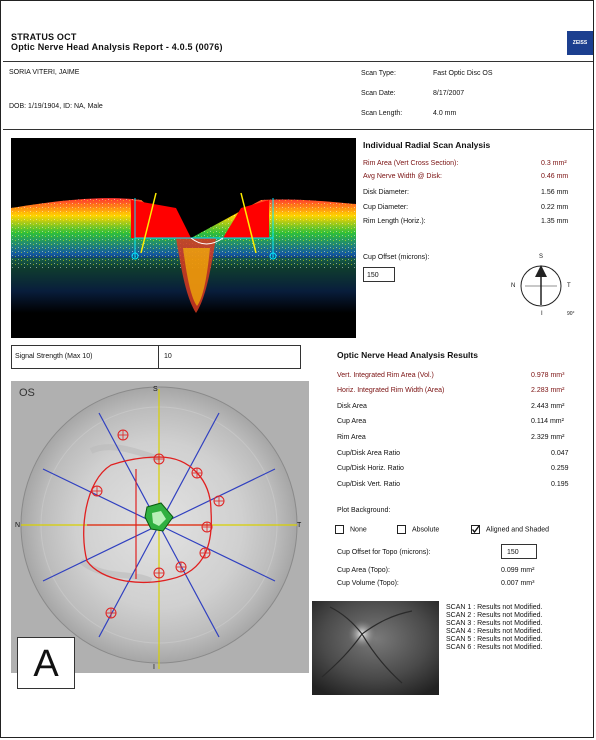 The height and width of the screenshot is (740, 596). Describe the element at coordinates (379, 274) in the screenshot. I see `cup-offset-input: 150` at that location.